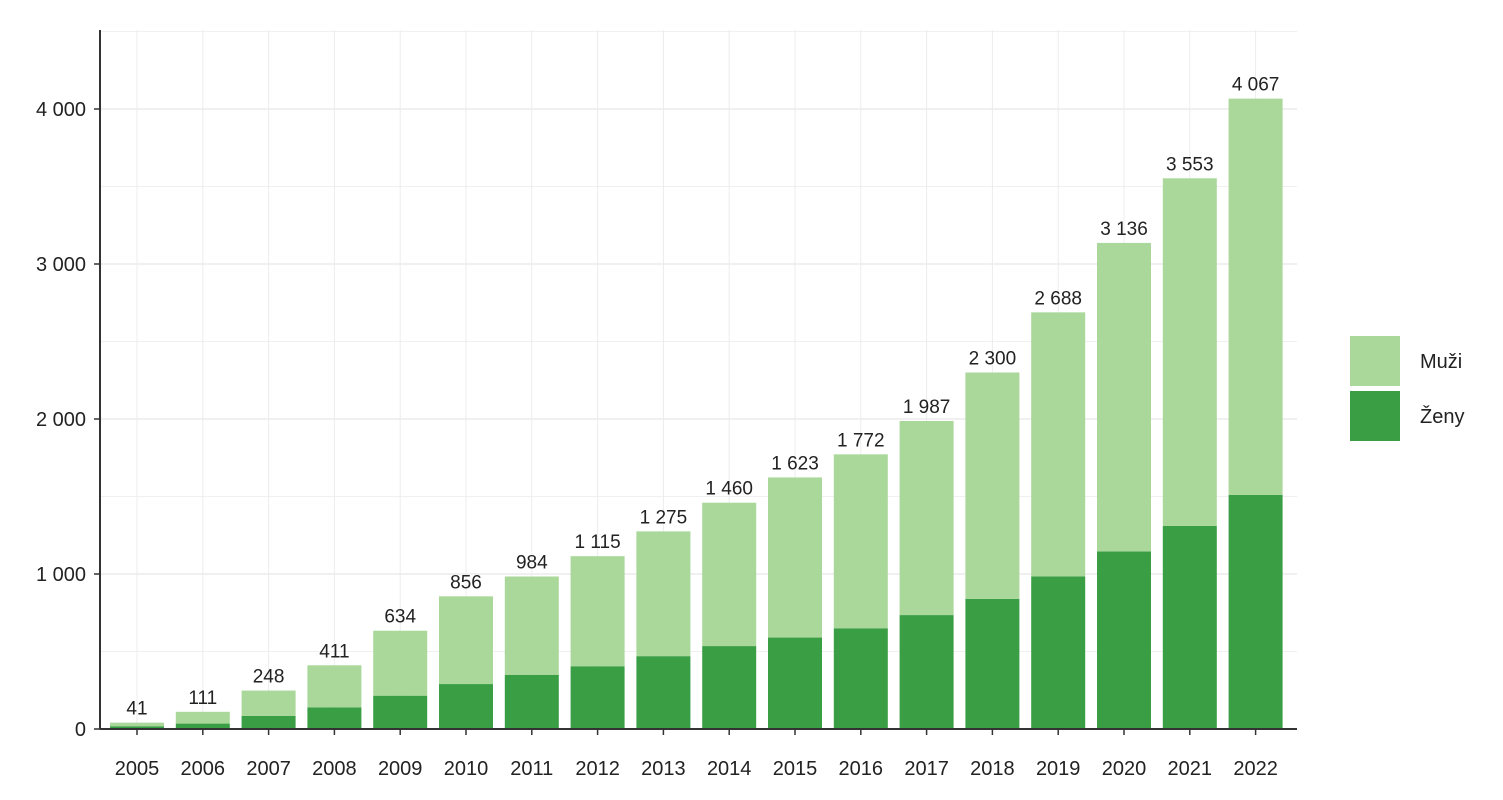 This screenshot has height=800, width=1503. I want to click on data-label: 111, so click(202, 698).